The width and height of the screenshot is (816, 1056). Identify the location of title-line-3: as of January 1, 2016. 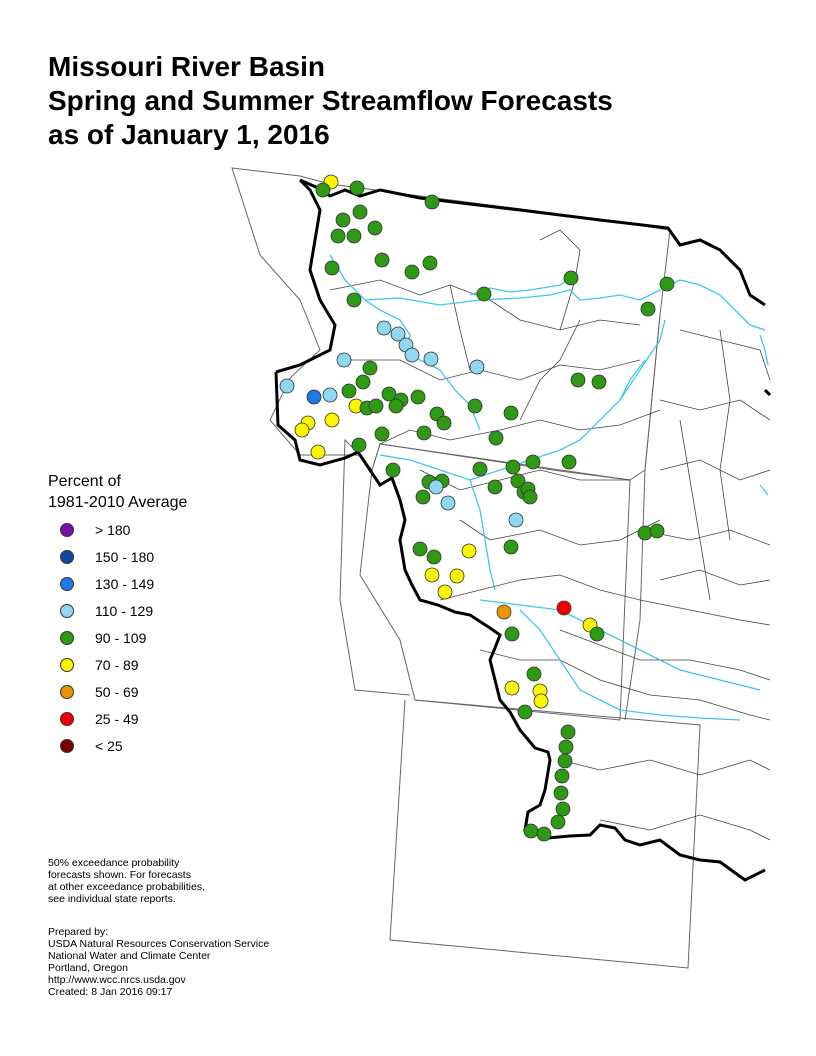
(189, 134).